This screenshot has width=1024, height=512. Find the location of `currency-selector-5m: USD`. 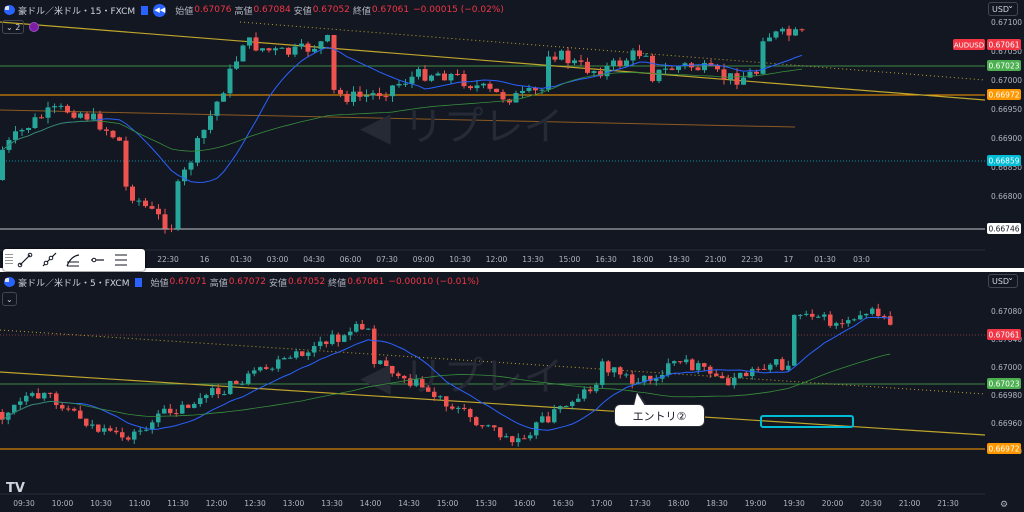

currency-selector-5m: USD is located at coordinates (1003, 280).